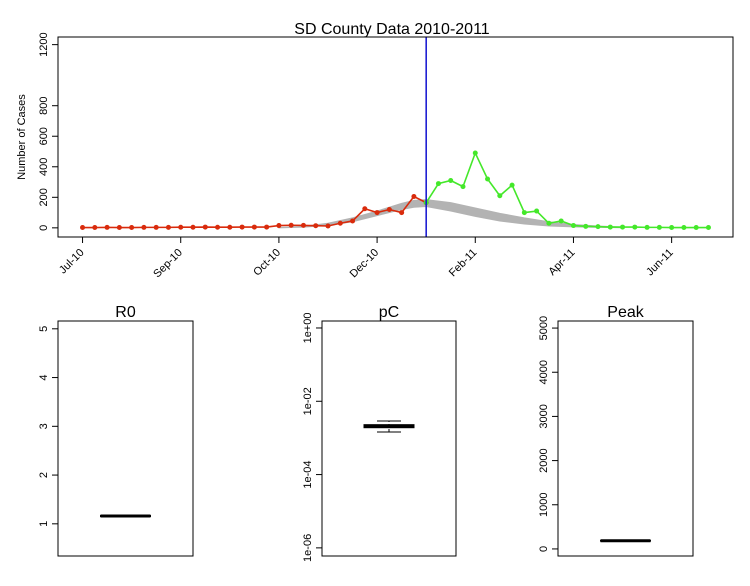  Describe the element at coordinates (44, 426) in the screenshot. I see `y-tick-label: 3` at that location.